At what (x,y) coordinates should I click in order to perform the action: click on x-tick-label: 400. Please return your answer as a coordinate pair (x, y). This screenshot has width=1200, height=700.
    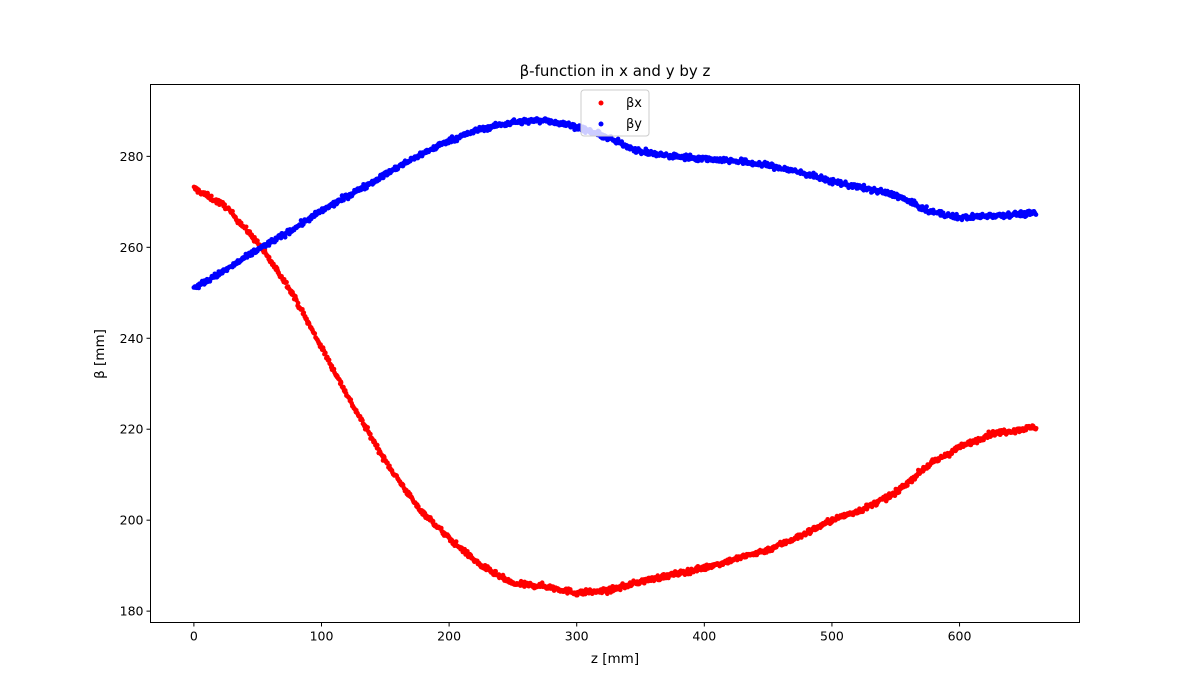
    Looking at the image, I should click on (704, 636).